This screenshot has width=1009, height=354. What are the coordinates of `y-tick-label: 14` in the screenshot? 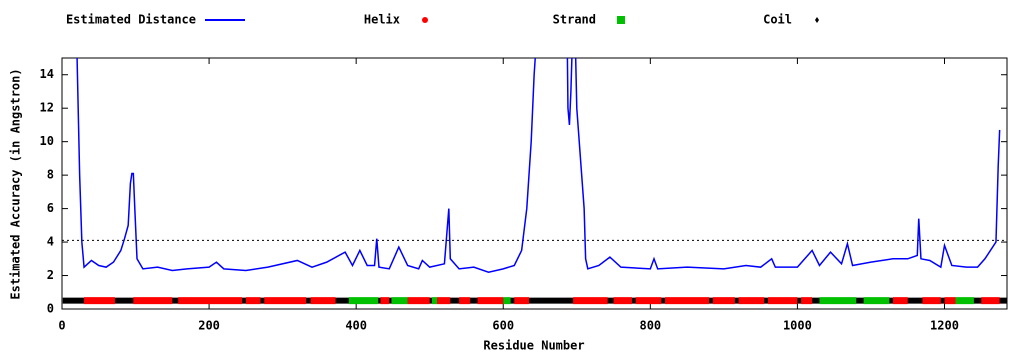 It's located at (47, 74).